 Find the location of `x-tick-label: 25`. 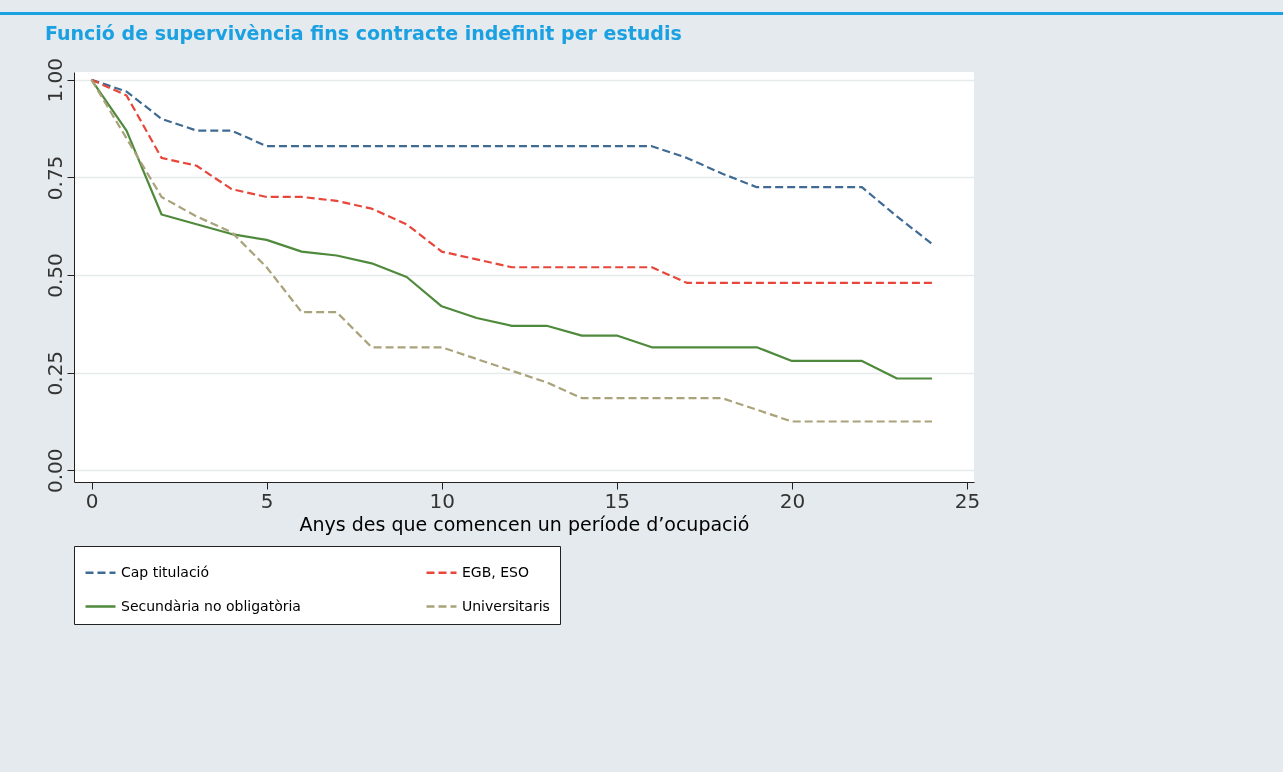

x-tick-label: 25 is located at coordinates (967, 500).